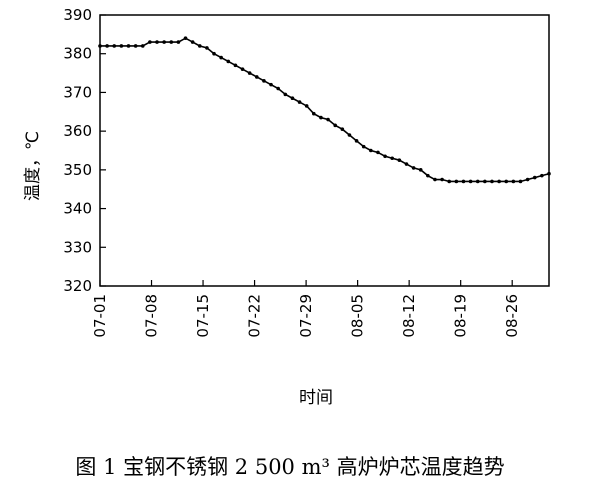 The width and height of the screenshot is (591, 485). What do you see at coordinates (33, 166) in the screenshot?
I see `y-axis-label: 温度，℃` at bounding box center [33, 166].